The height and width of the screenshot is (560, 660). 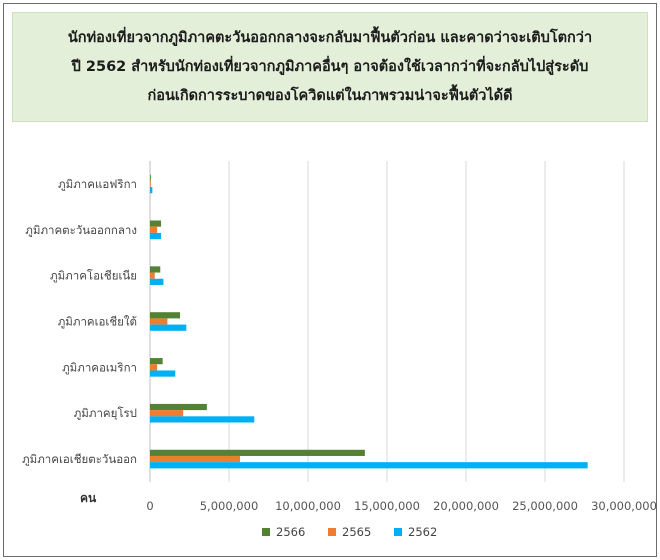 What do you see at coordinates (624, 506) in the screenshot?
I see `x-tick-label: 30,000,000` at bounding box center [624, 506].